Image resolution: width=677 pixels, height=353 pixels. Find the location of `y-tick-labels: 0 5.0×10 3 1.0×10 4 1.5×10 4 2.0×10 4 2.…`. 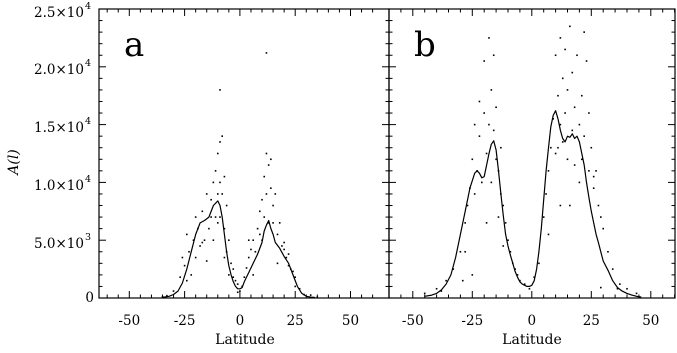

y-tick-labels: 0 5.0×10 3 1.0×10 4 1.5×10 4 2.0×10 4 2.… is located at coordinates (64, 153).